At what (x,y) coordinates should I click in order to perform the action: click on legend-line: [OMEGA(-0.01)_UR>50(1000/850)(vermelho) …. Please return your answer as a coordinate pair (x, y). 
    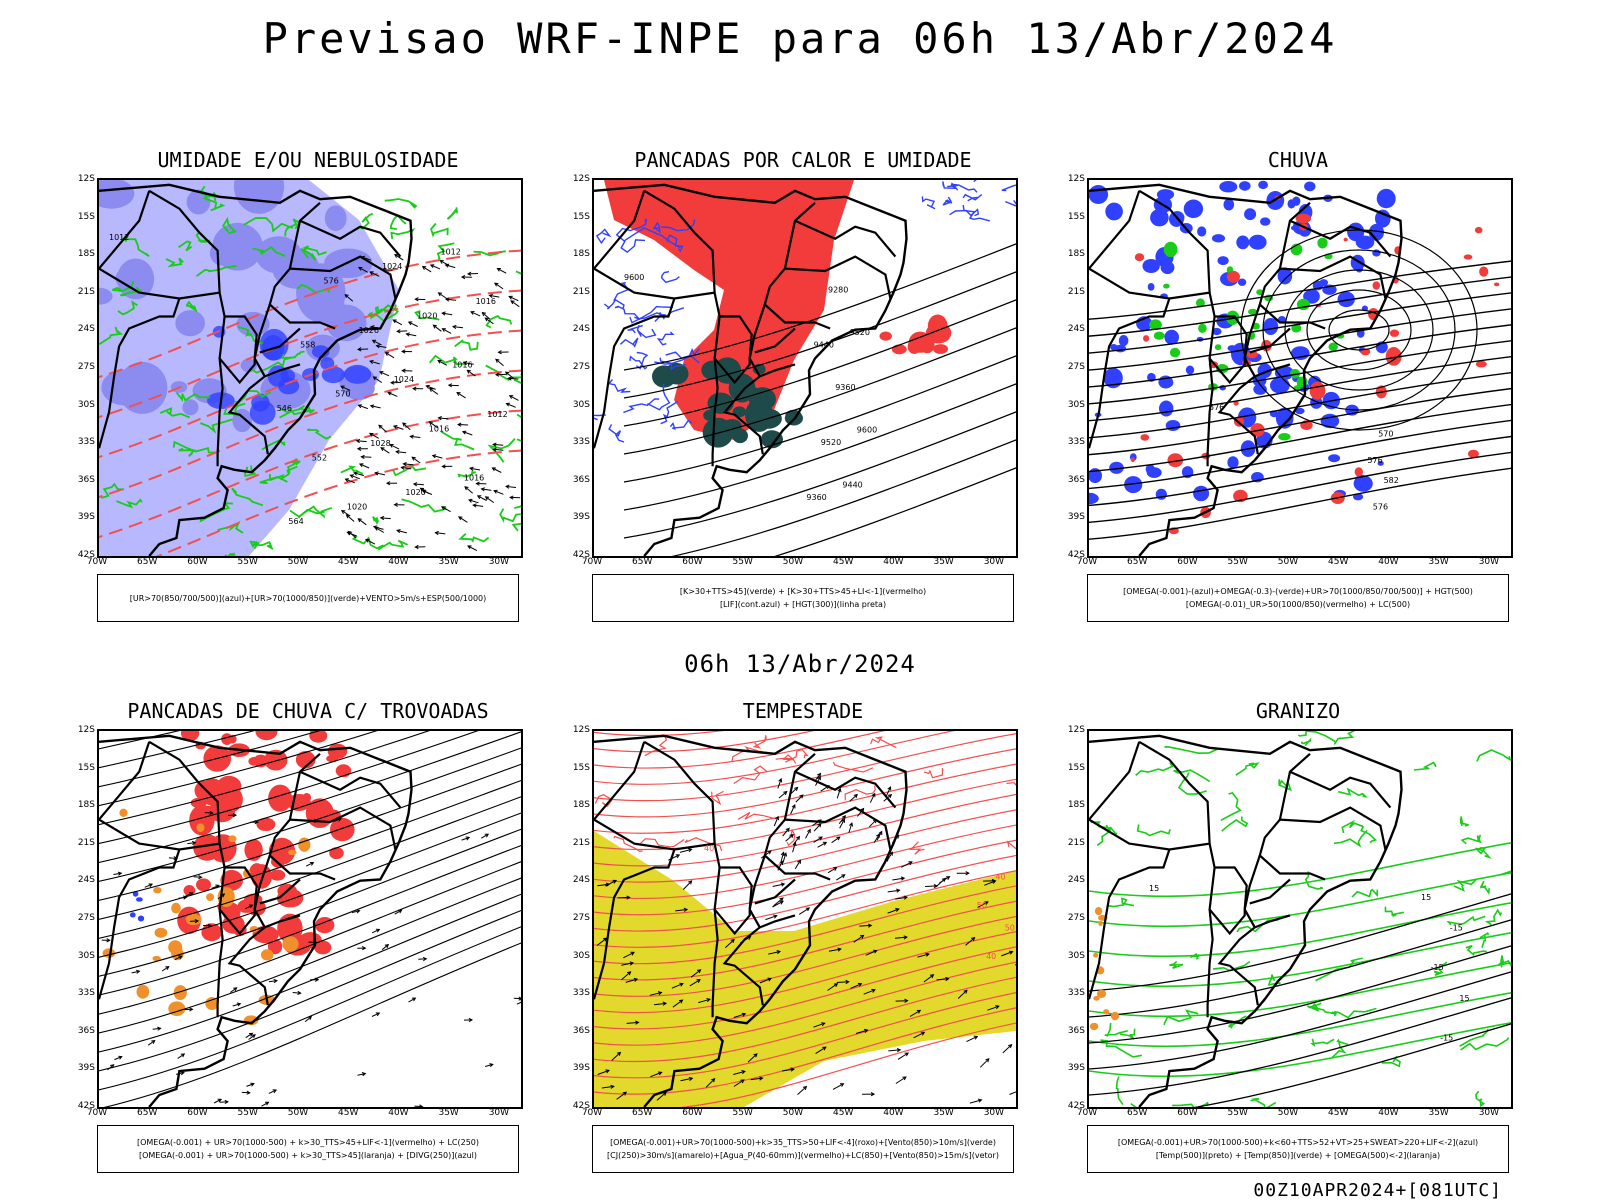
    Looking at the image, I should click on (1298, 604).